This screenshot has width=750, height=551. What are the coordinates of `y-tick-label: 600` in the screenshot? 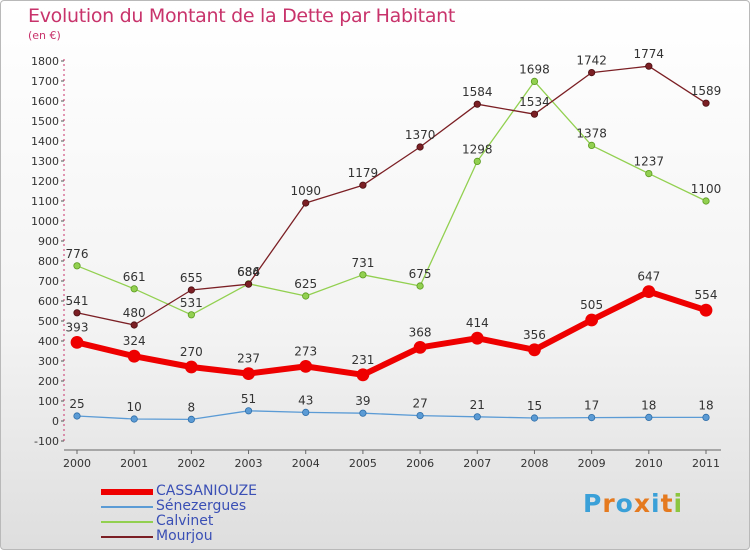 It's located at (48, 301).